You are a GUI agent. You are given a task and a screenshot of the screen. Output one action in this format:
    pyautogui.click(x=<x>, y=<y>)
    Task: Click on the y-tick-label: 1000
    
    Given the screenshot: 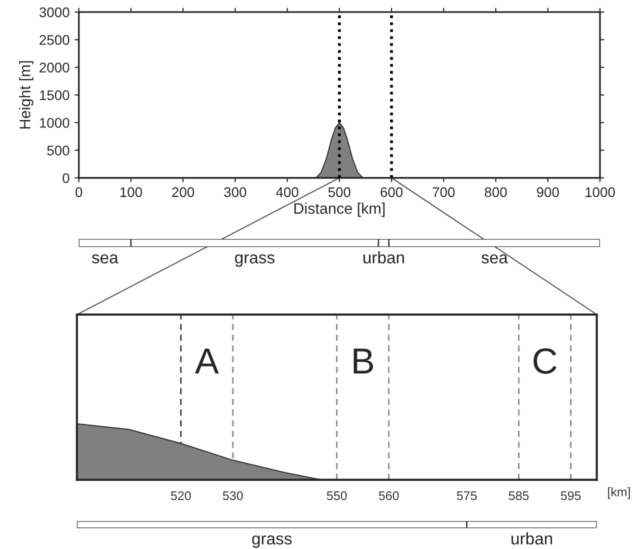 What is the action you would take?
    pyautogui.click(x=55, y=123)
    